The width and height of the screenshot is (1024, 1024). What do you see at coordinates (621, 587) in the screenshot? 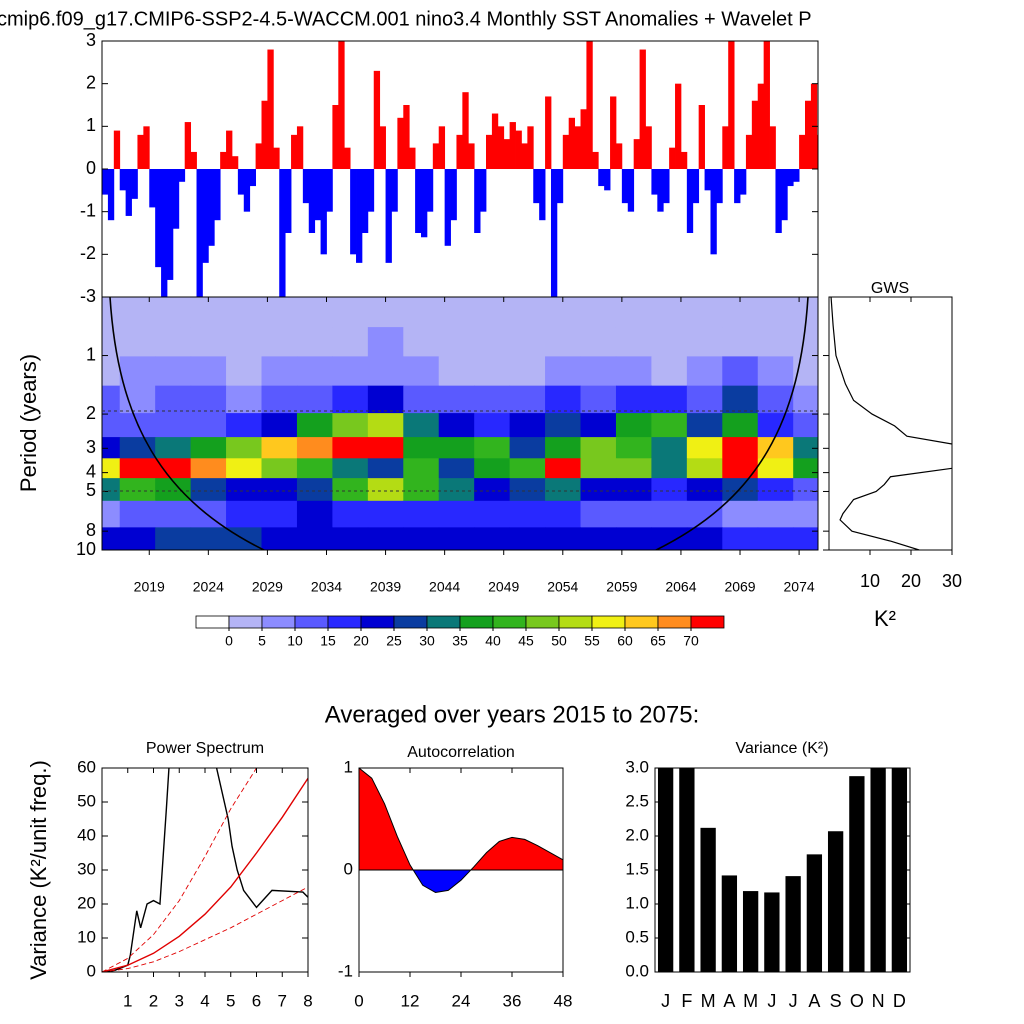
I see `x-tick-label: 2059` at bounding box center [621, 587].